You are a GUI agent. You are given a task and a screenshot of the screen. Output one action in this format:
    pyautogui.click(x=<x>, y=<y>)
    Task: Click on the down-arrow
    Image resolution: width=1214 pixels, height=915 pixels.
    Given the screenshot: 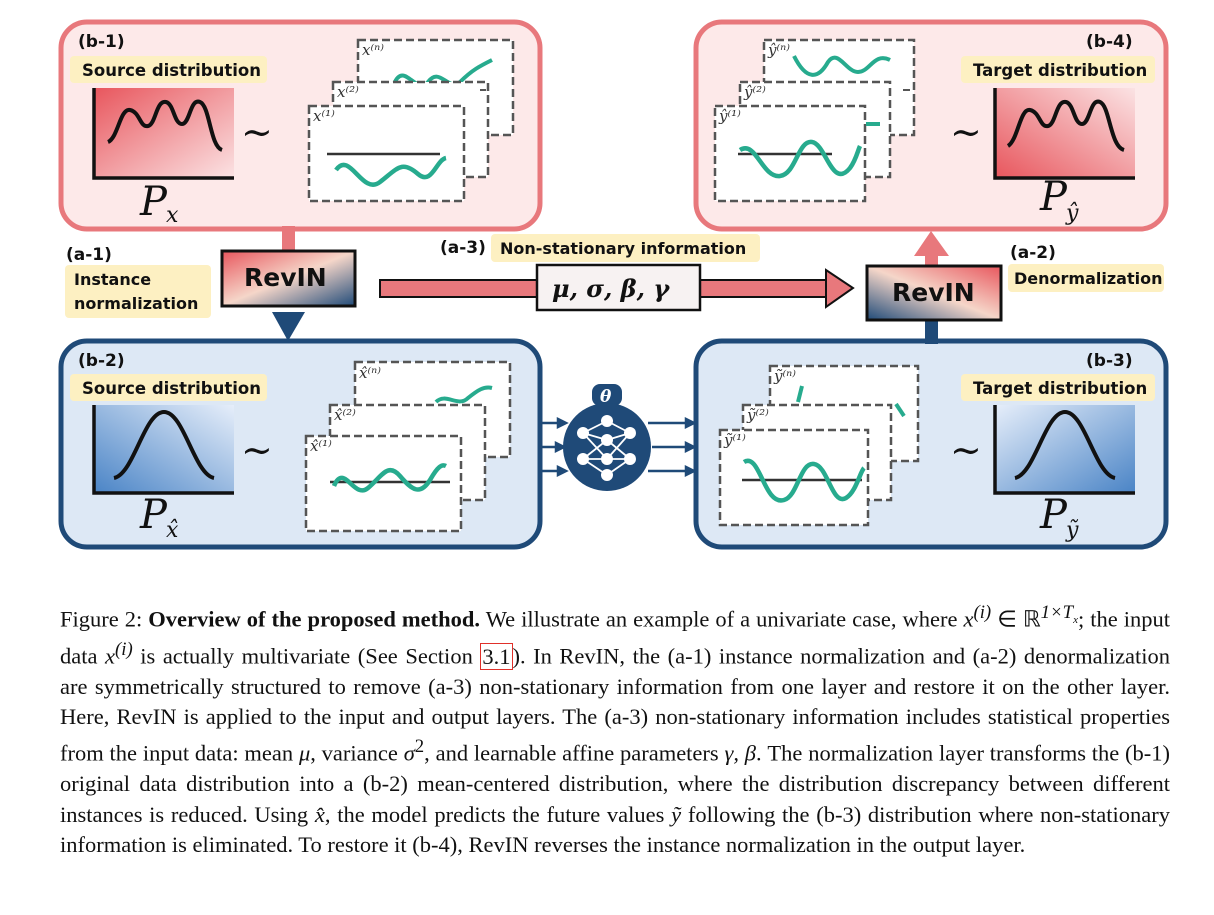 What is the action you would take?
    pyautogui.click(x=288, y=326)
    